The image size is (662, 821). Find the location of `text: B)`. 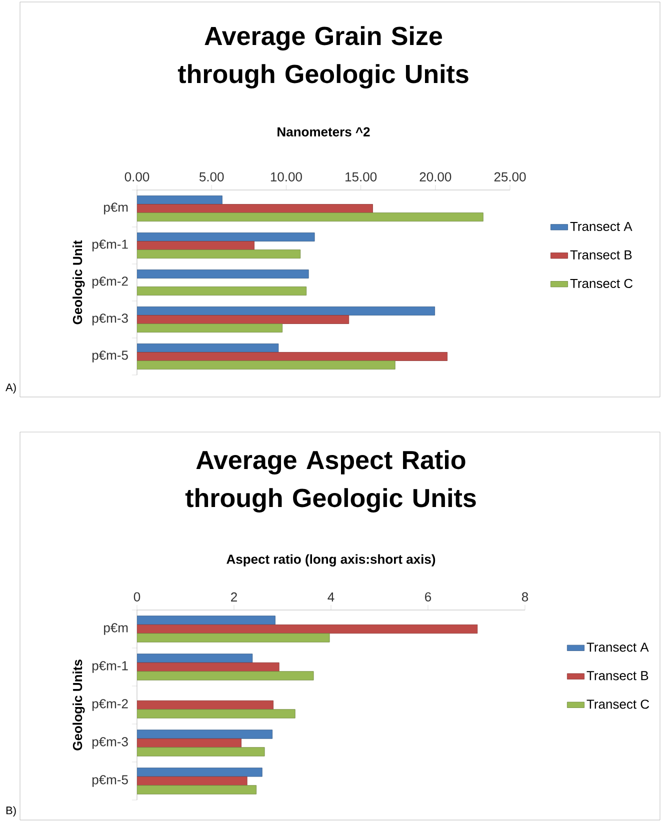

text: B) is located at coordinates (11, 811).